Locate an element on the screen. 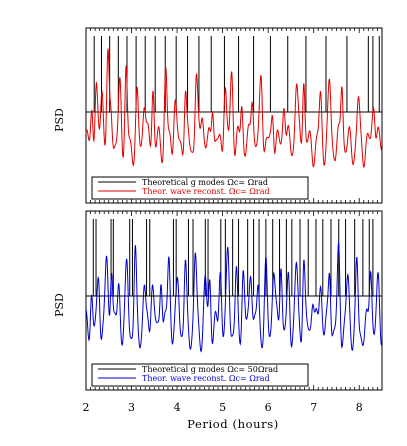 This screenshot has height=446, width=407. x-tick-label: 7 is located at coordinates (313, 407).